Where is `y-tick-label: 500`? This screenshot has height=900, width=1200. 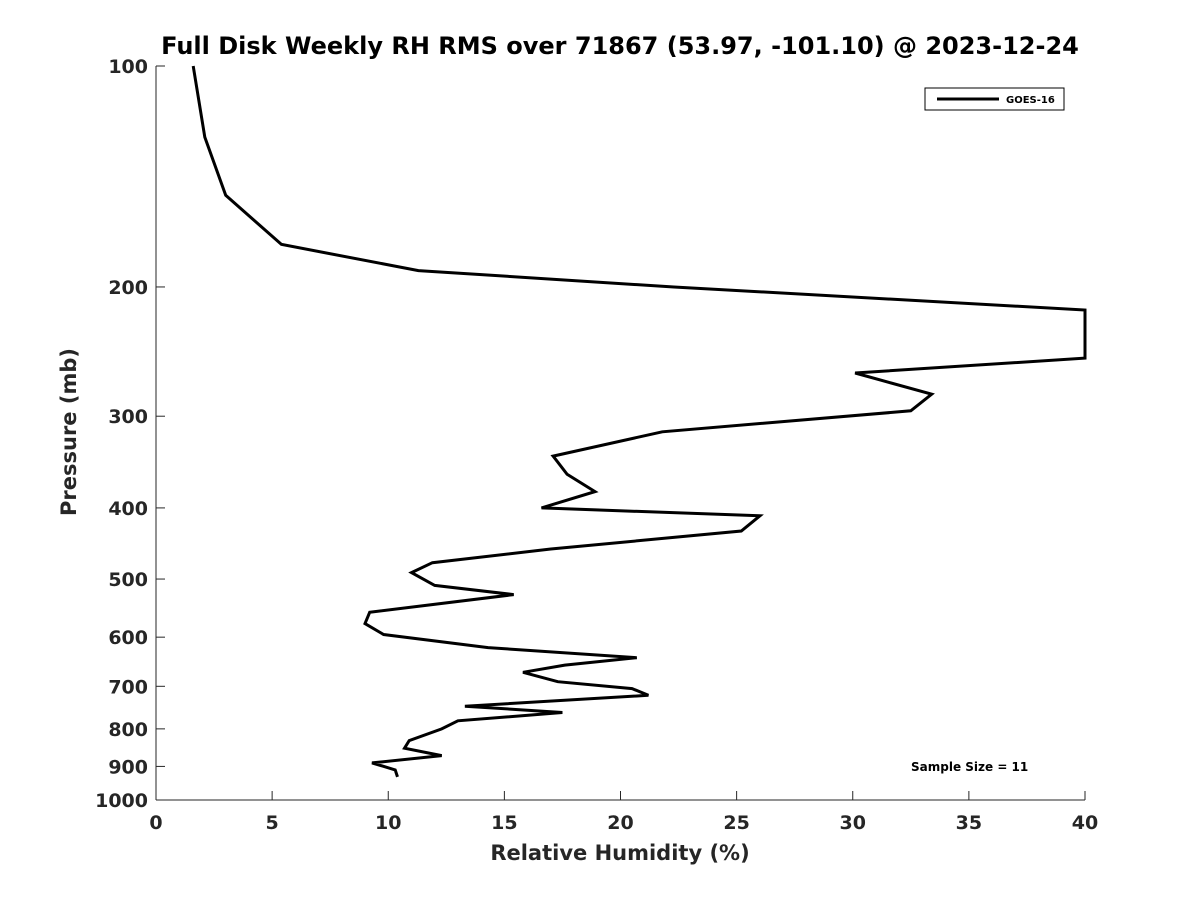 y-tick-label: 500 is located at coordinates (128, 580).